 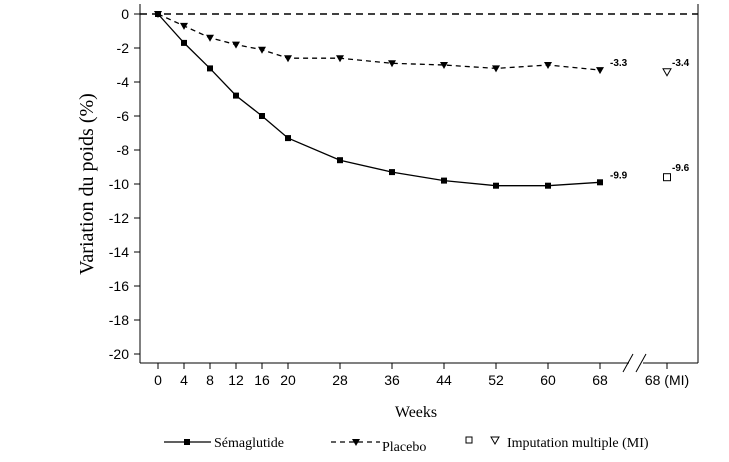 What do you see at coordinates (600, 380) in the screenshot?
I see `x-tick-label: 68` at bounding box center [600, 380].